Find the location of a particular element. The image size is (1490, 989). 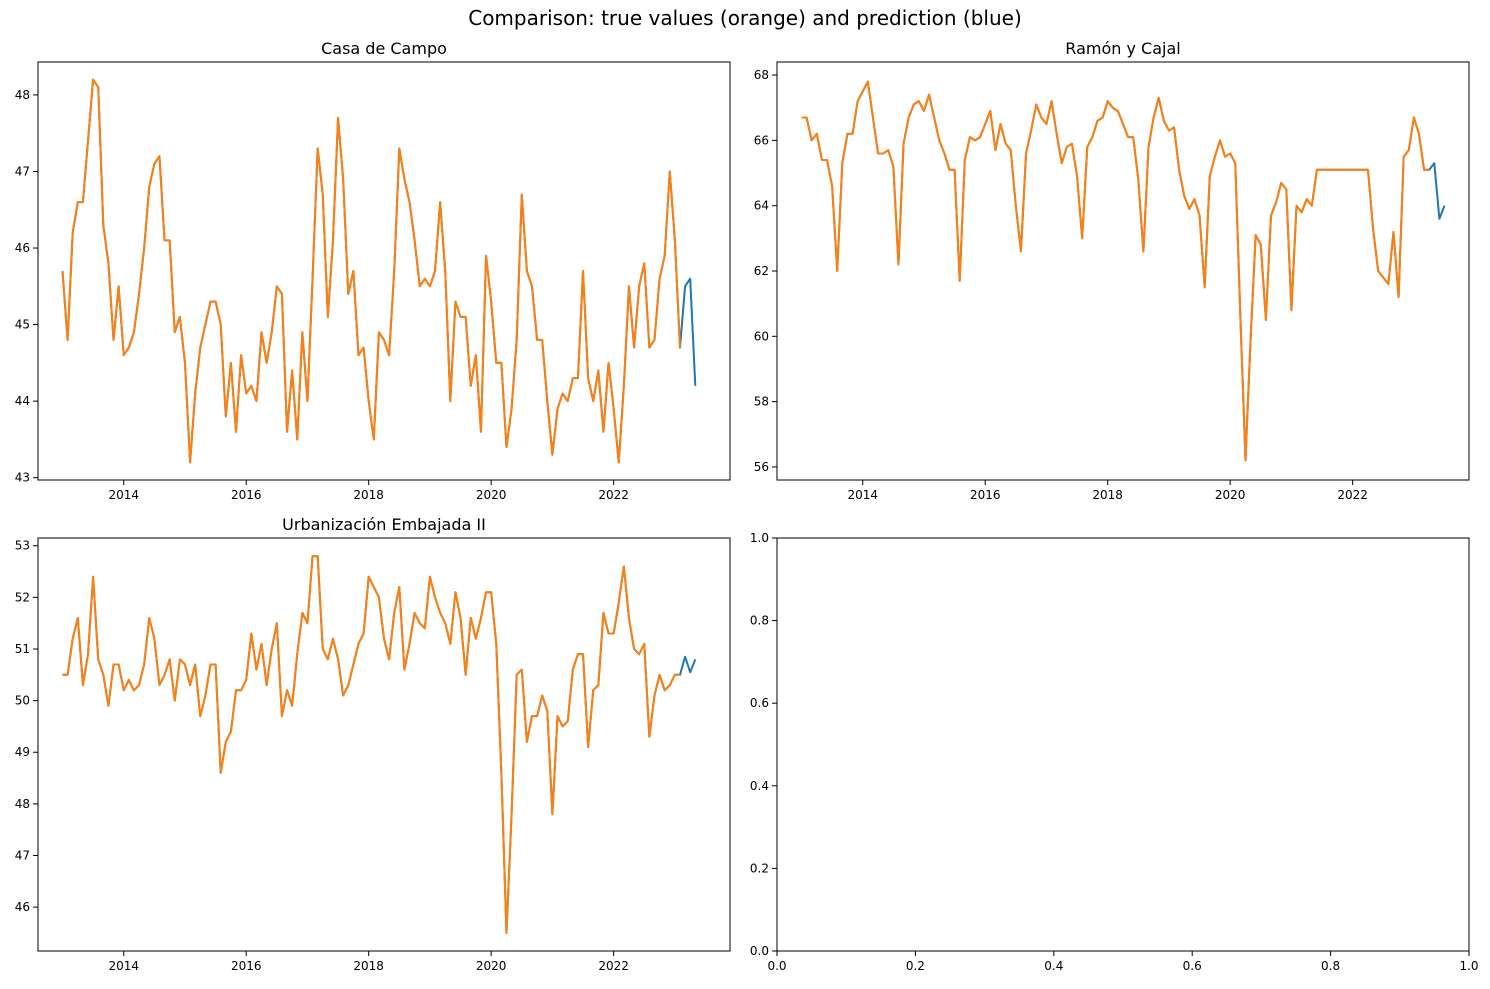

x-tick-label: 0.8 is located at coordinates (1330, 966).